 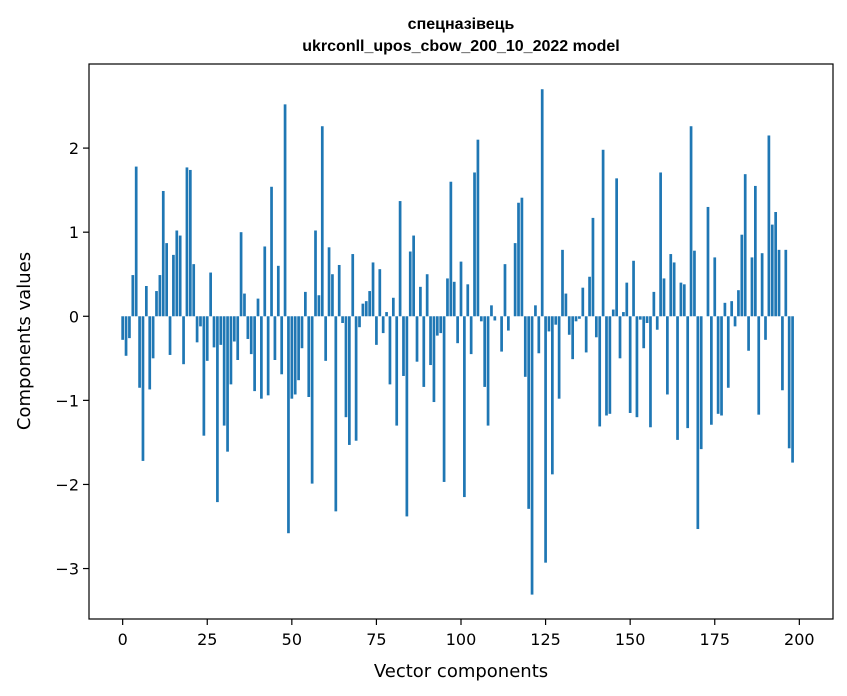 What do you see at coordinates (461, 671) in the screenshot?
I see `x-axis-label: Vector components` at bounding box center [461, 671].